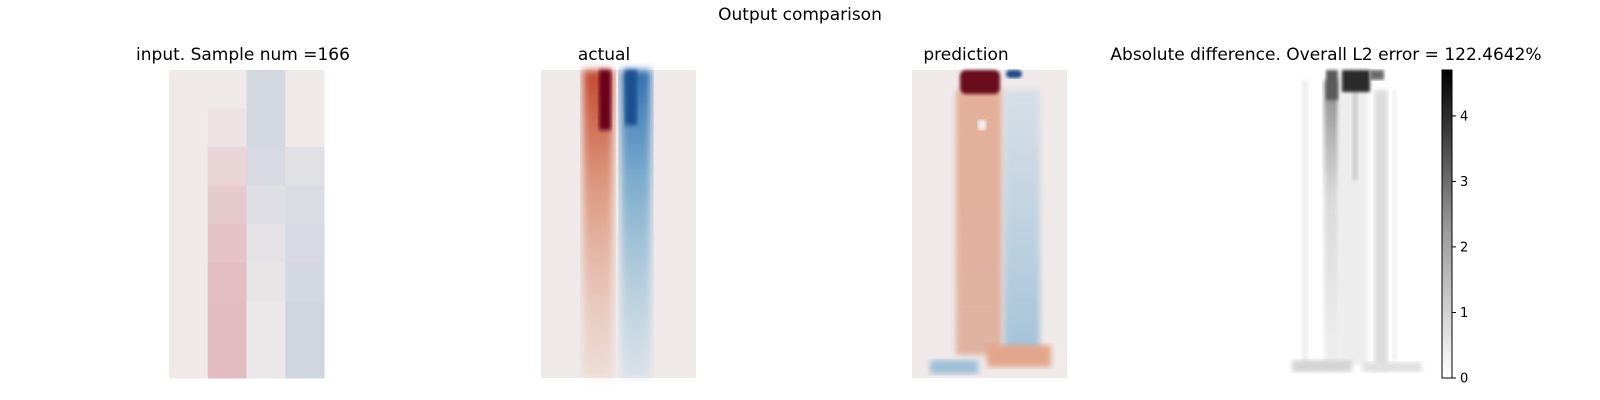  I want to click on actual-negative-peak, so click(631, 97).